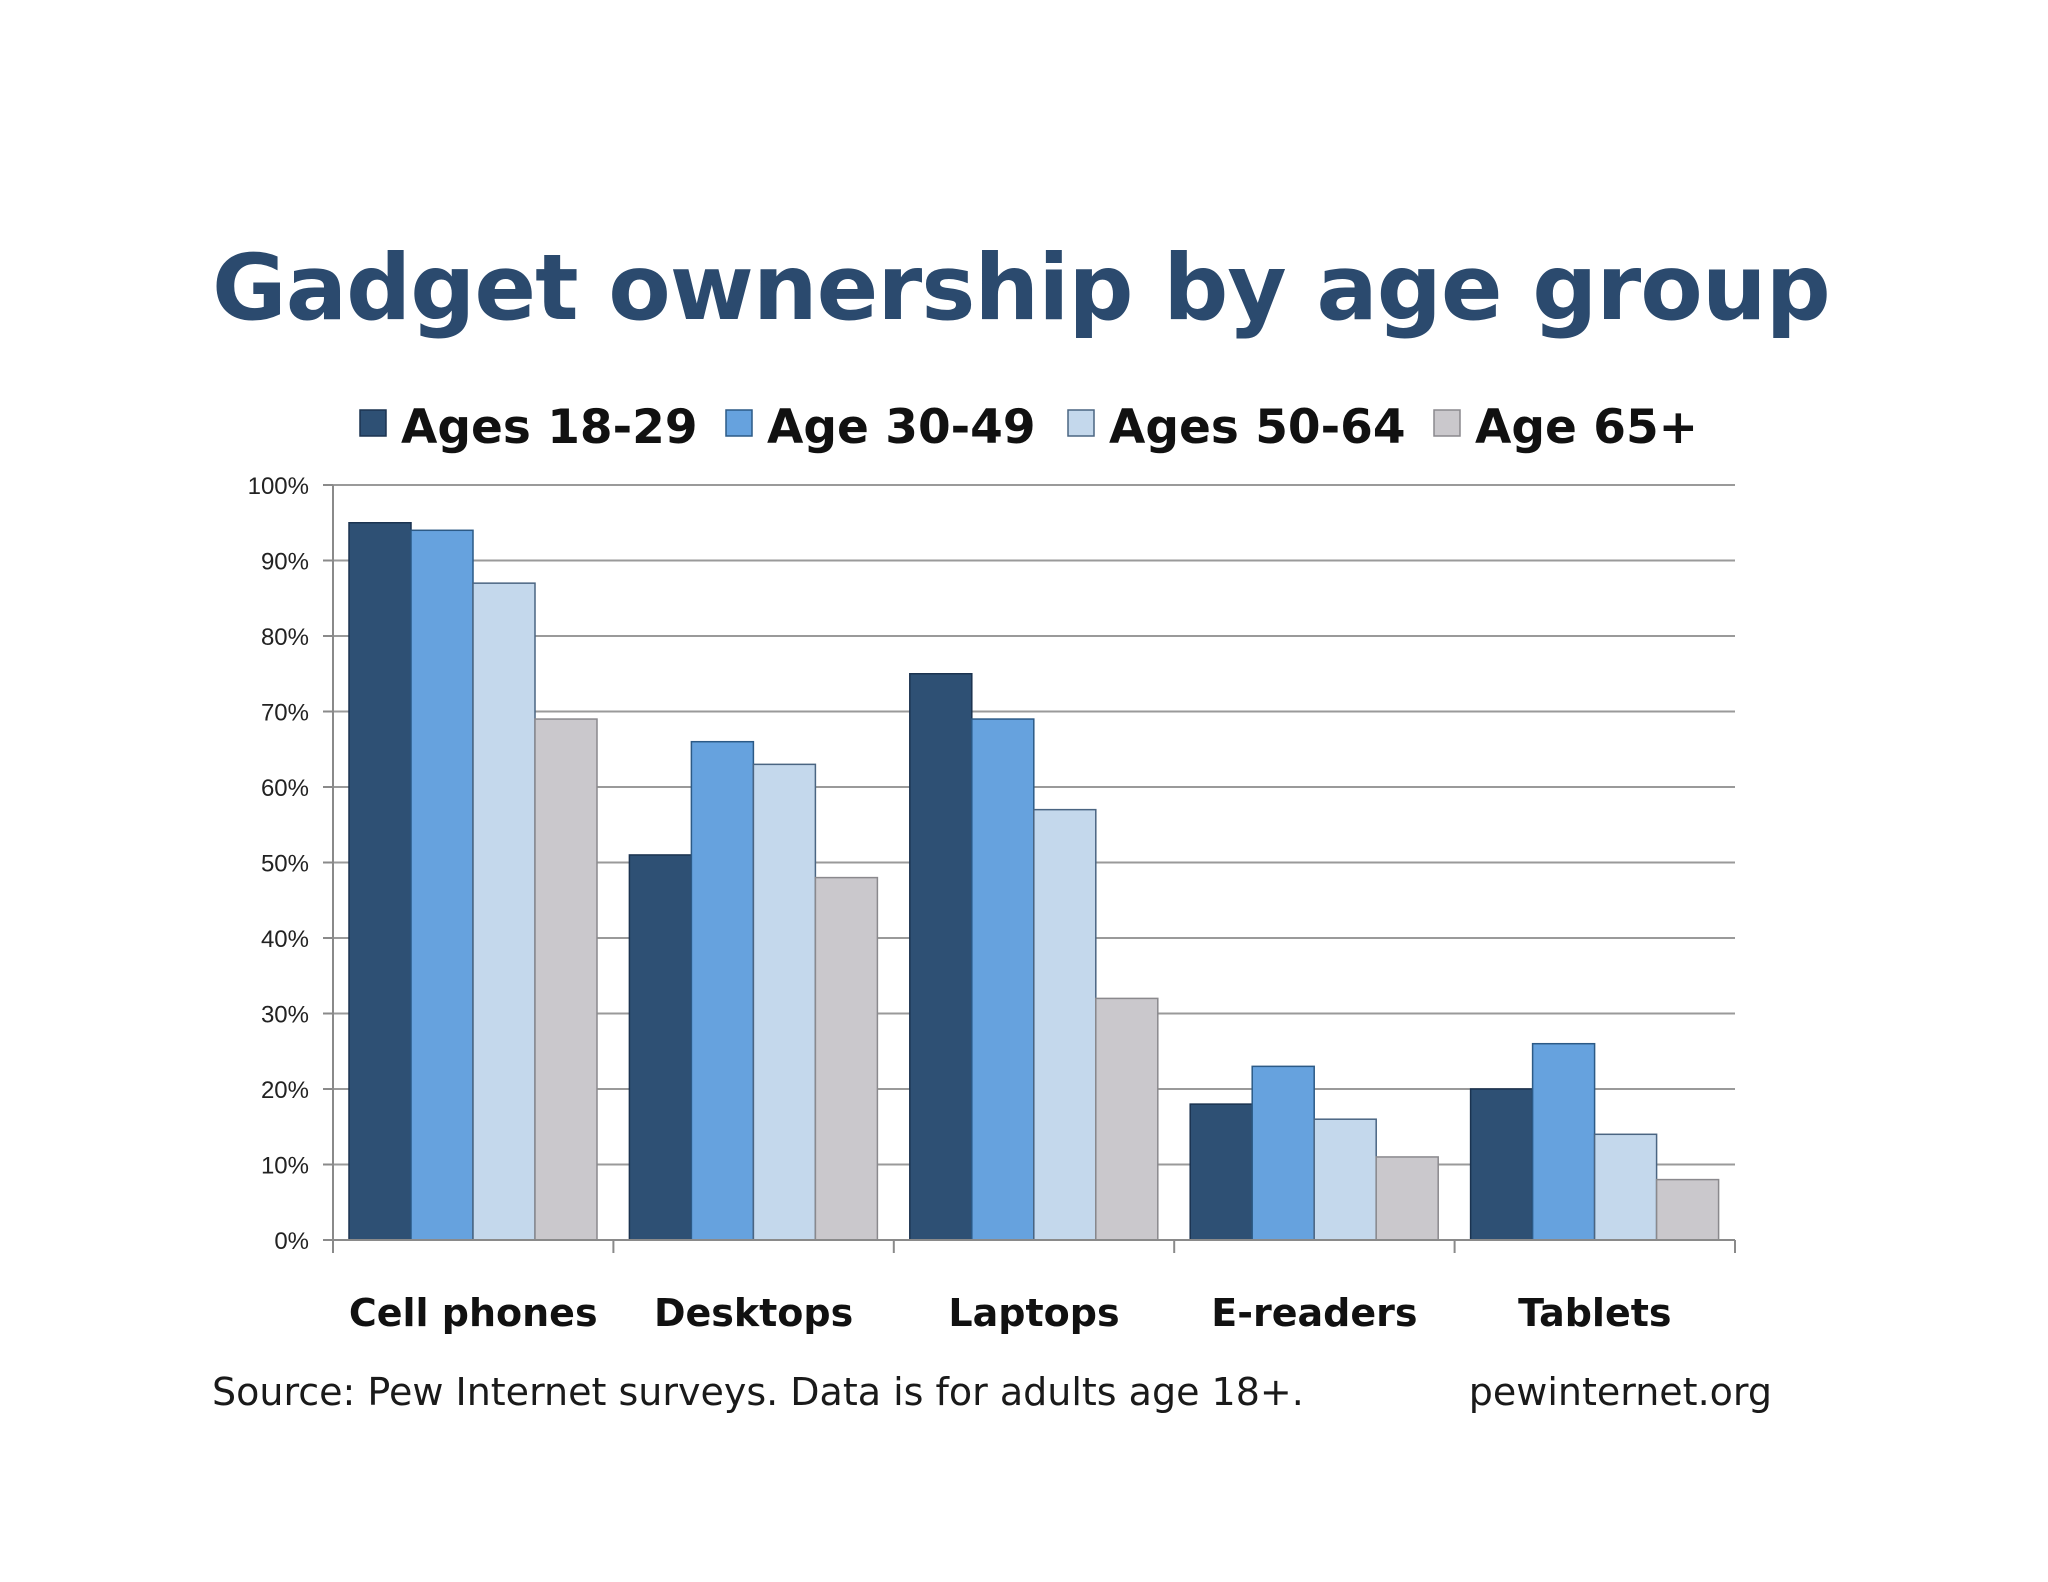 The width and height of the screenshot is (2048, 1582). Describe the element at coordinates (549, 427) in the screenshot. I see `legend-label-ages-18-29: Ages 18-29` at that location.